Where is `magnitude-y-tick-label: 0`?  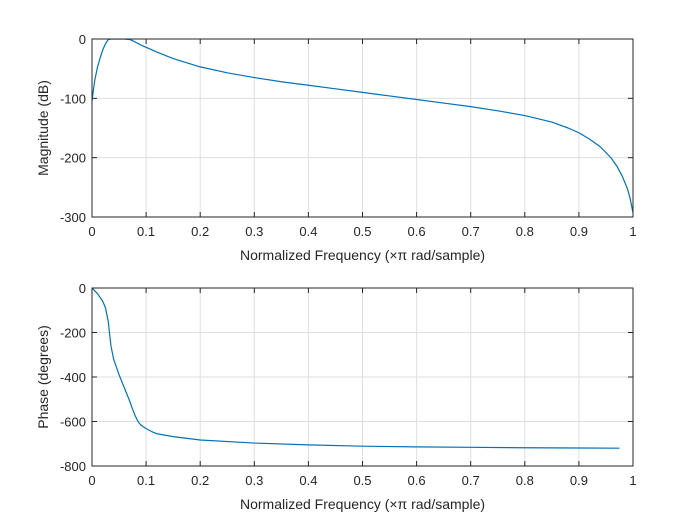
magnitude-y-tick-label: 0 is located at coordinates (82, 39).